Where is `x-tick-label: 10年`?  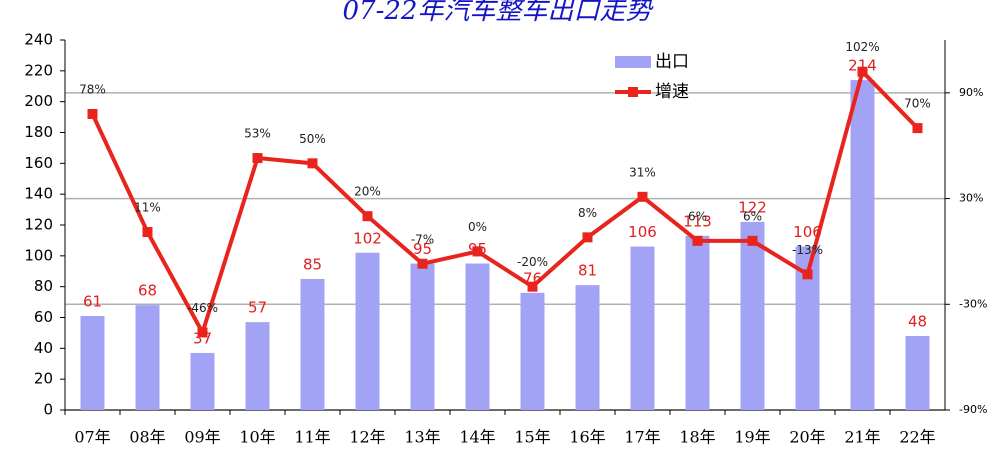 x-tick-label: 10年 is located at coordinates (257, 437).